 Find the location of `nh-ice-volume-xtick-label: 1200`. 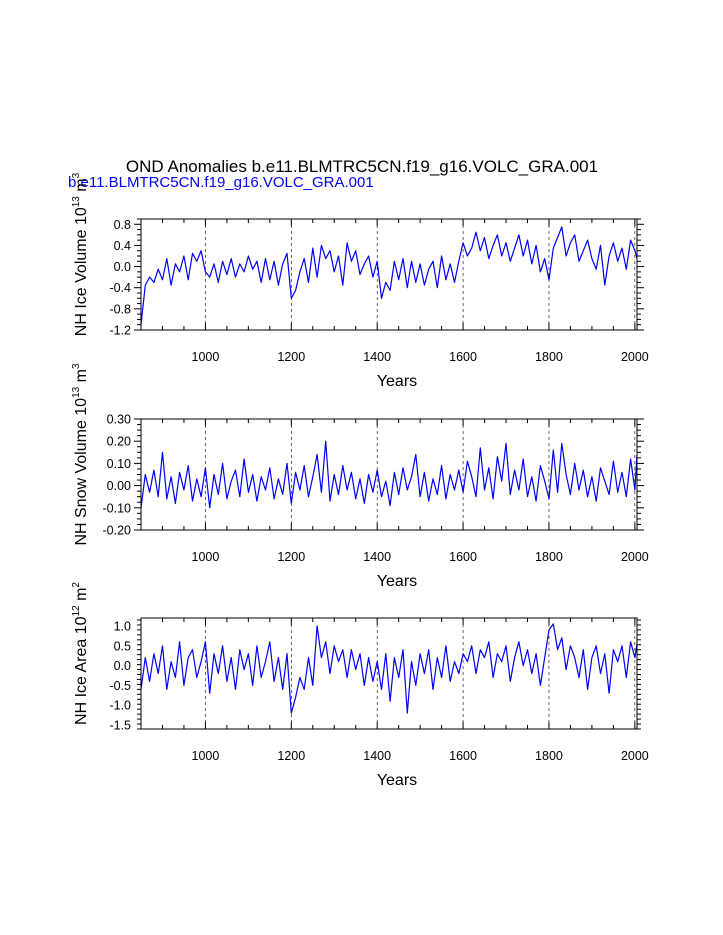

nh-ice-volume-xtick-label: 1200 is located at coordinates (291, 357).